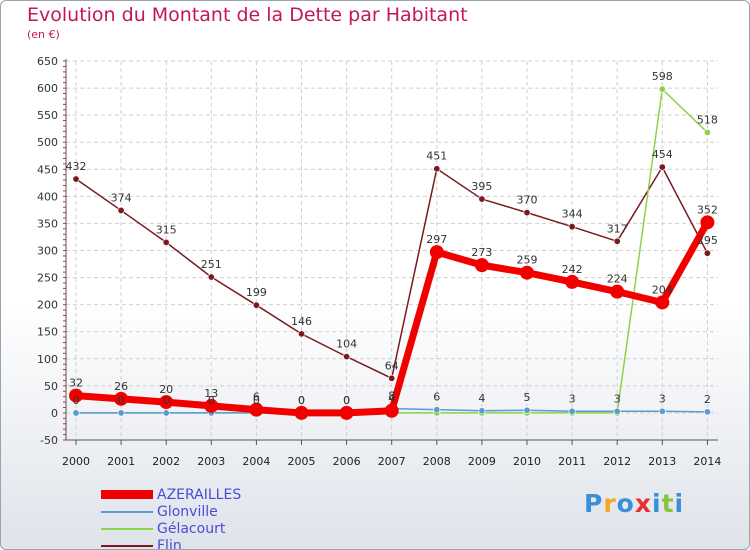 This screenshot has height=550, width=750. What do you see at coordinates (617, 228) in the screenshot?
I see `data-label-flin: 317` at bounding box center [617, 228].